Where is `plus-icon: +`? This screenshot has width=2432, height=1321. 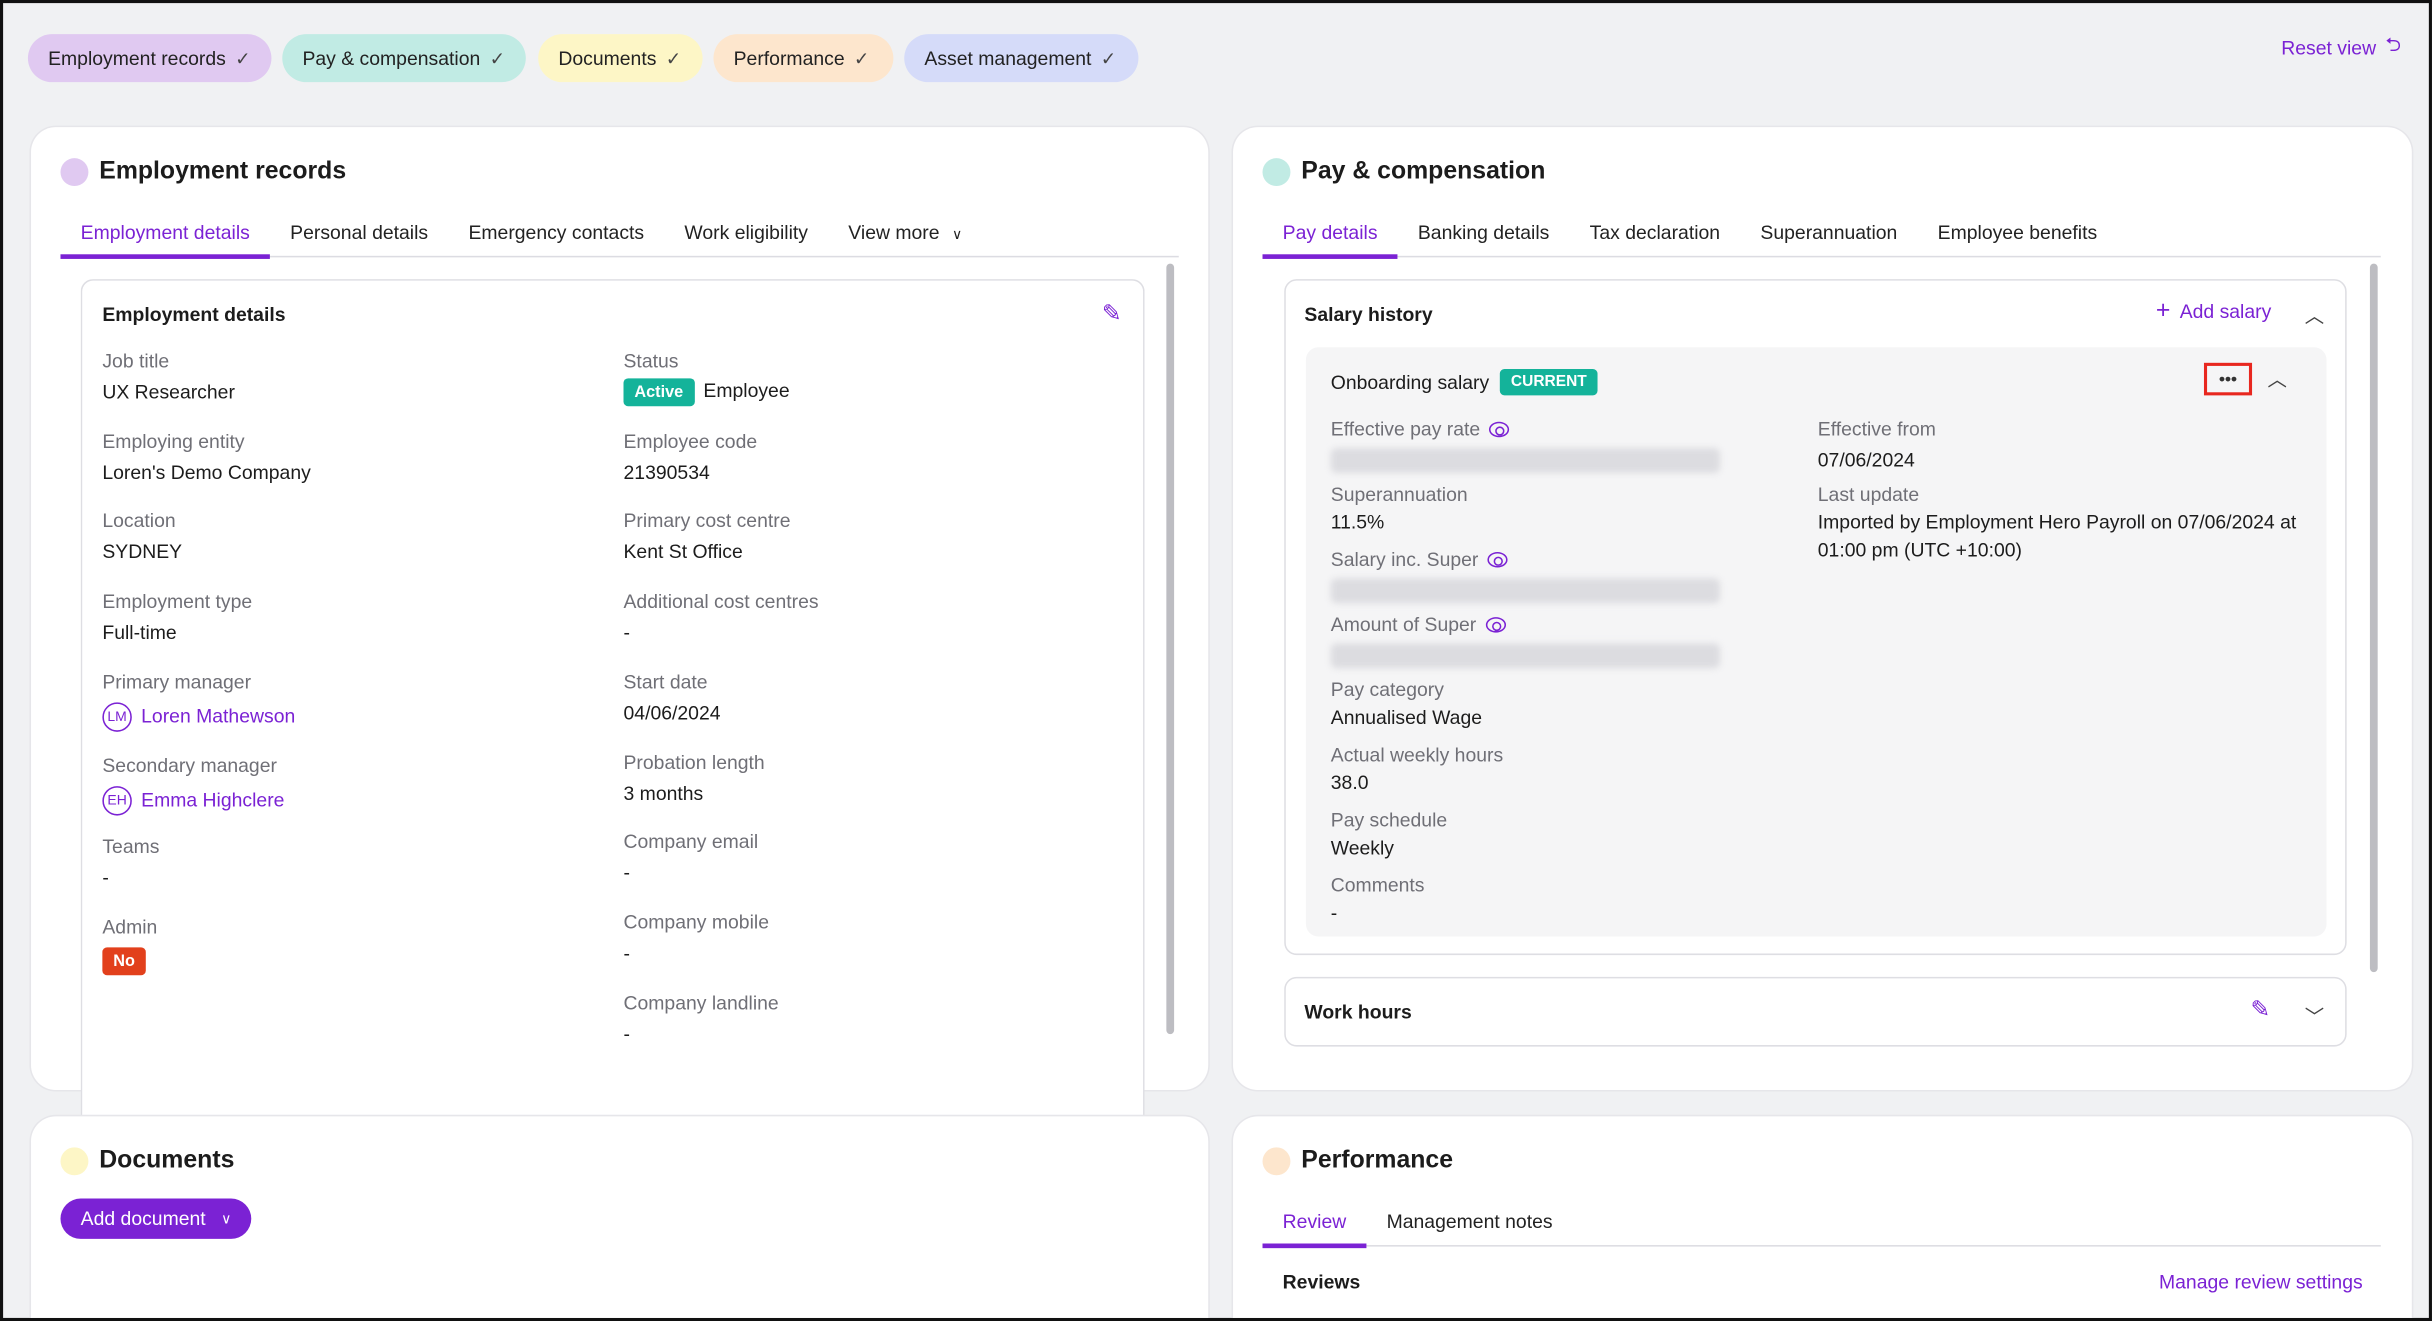
plus-icon: + is located at coordinates (2163, 311).